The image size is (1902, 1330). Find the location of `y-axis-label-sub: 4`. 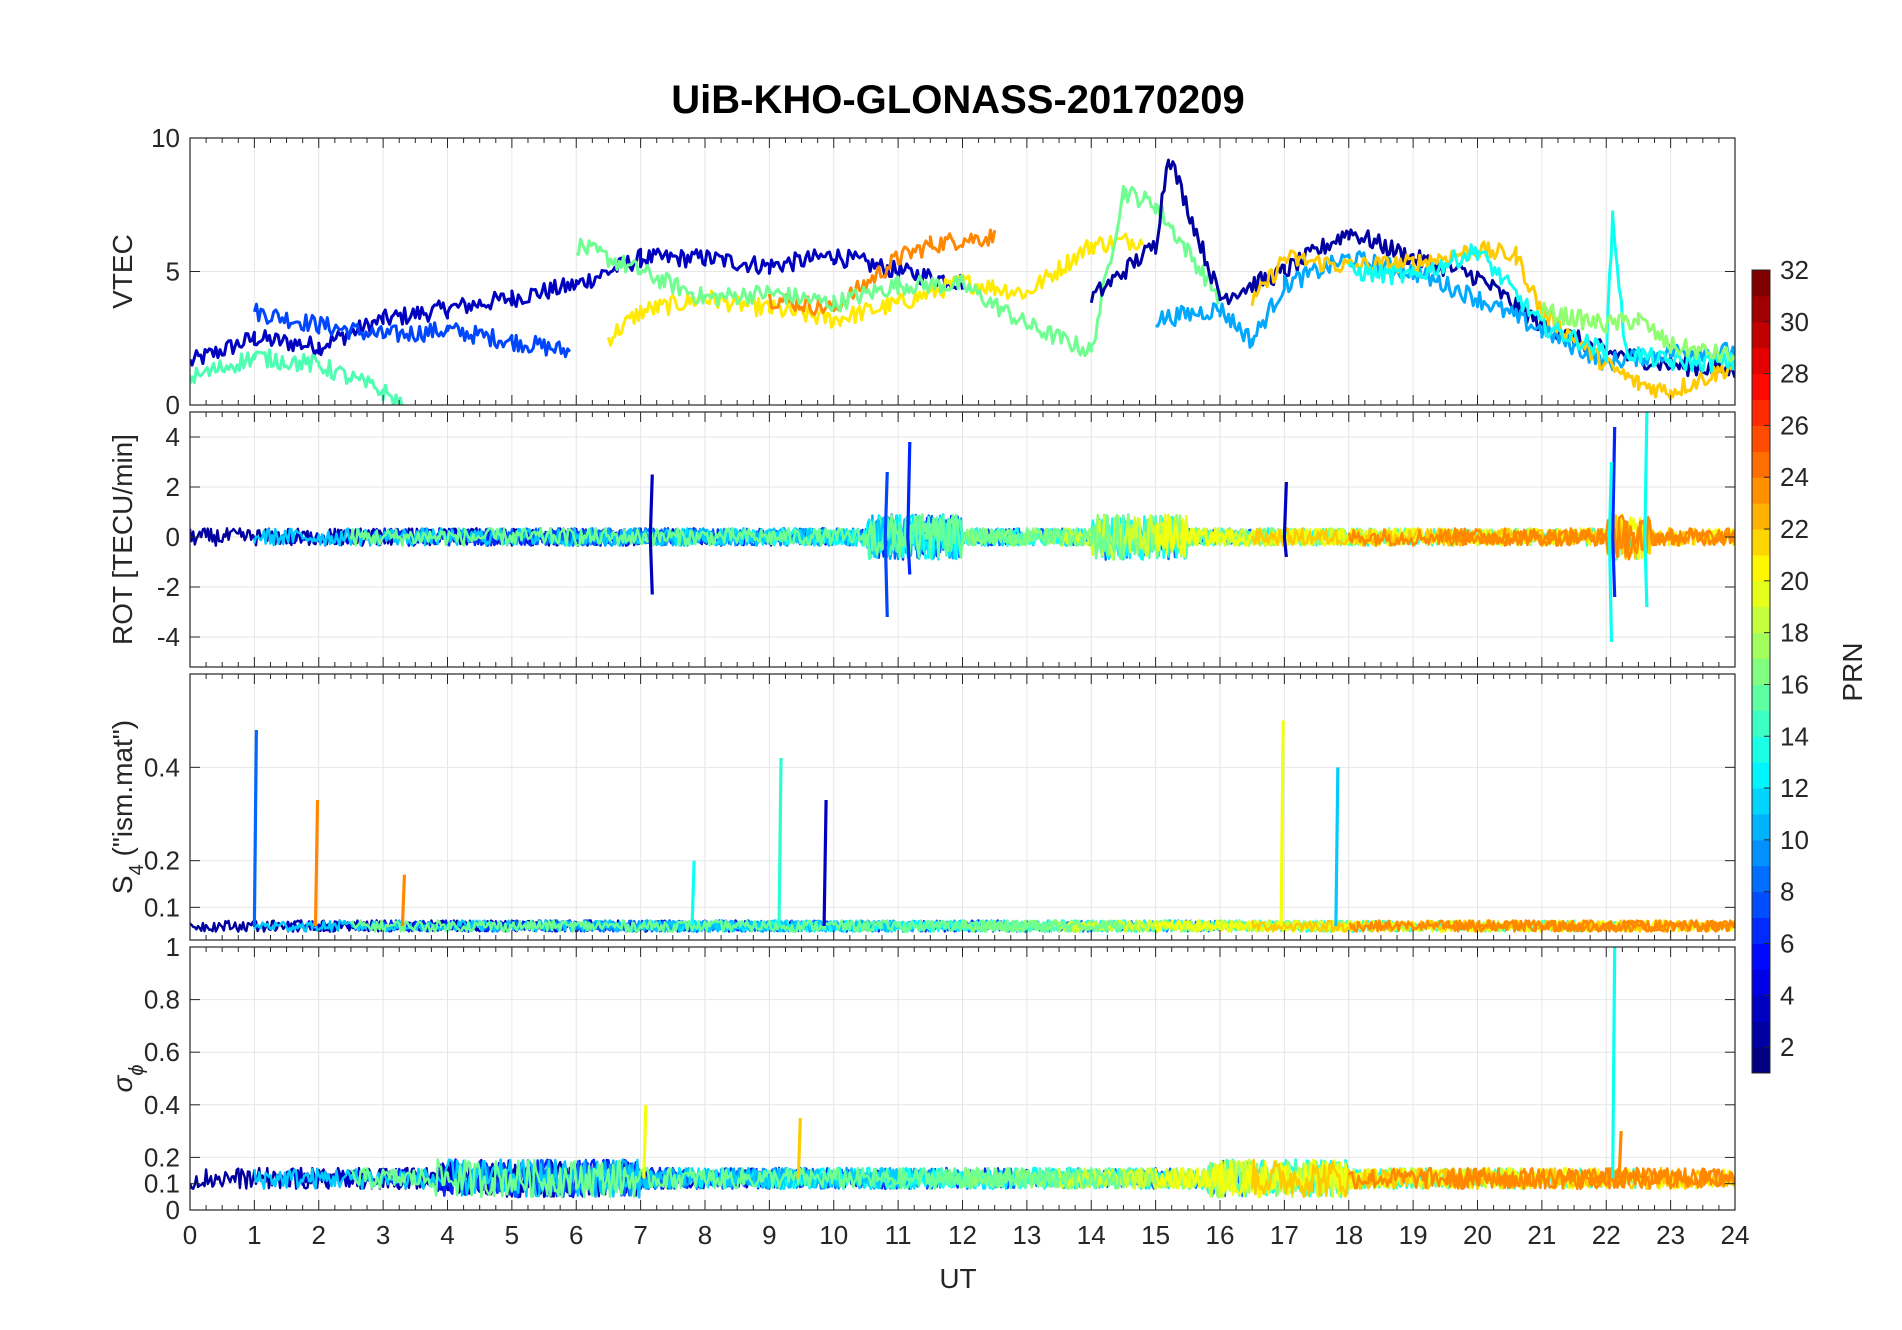

y-axis-label-sub: 4 is located at coordinates (137, 869).